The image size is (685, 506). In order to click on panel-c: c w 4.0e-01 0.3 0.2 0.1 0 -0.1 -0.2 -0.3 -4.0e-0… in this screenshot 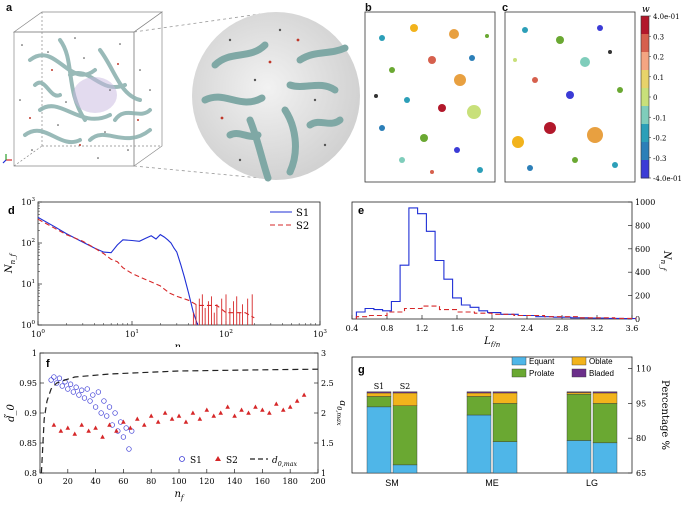, I will do `click(592, 94)`.